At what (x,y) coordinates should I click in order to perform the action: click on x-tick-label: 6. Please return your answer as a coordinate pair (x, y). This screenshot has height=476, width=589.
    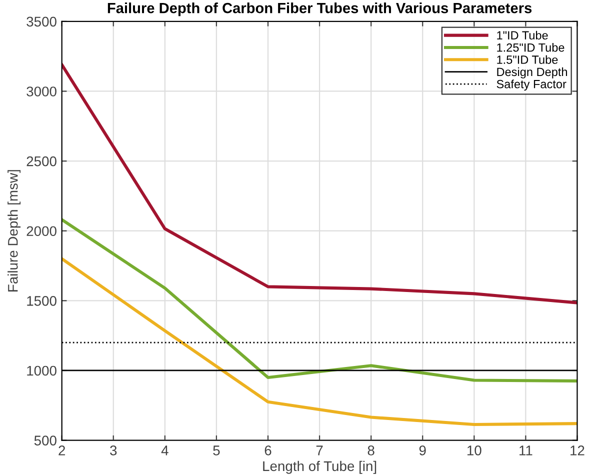
    Looking at the image, I should click on (268, 451).